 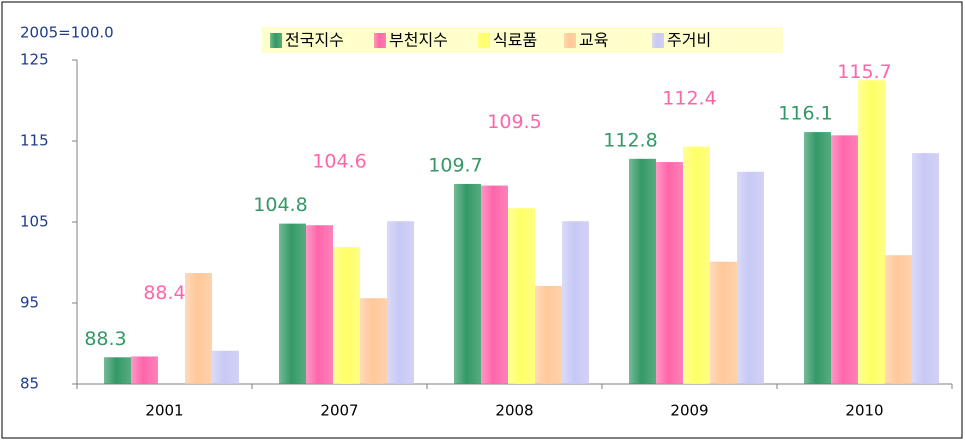 I want to click on data-label: 104.6, so click(x=339, y=162).